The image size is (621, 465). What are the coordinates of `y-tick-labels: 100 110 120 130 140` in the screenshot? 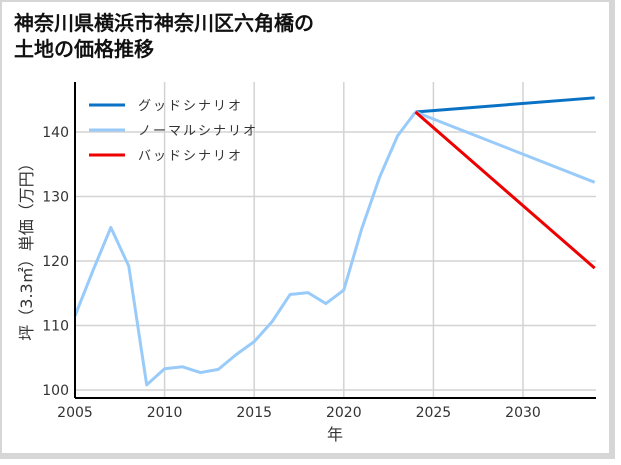 It's located at (55, 262).